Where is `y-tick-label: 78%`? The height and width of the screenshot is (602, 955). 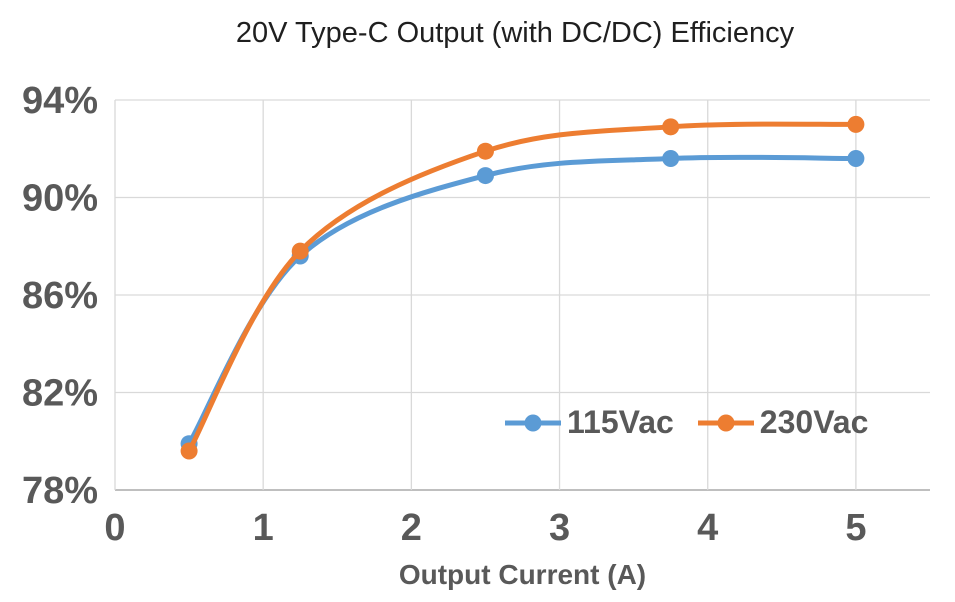 y-tick-label: 78% is located at coordinates (60, 491).